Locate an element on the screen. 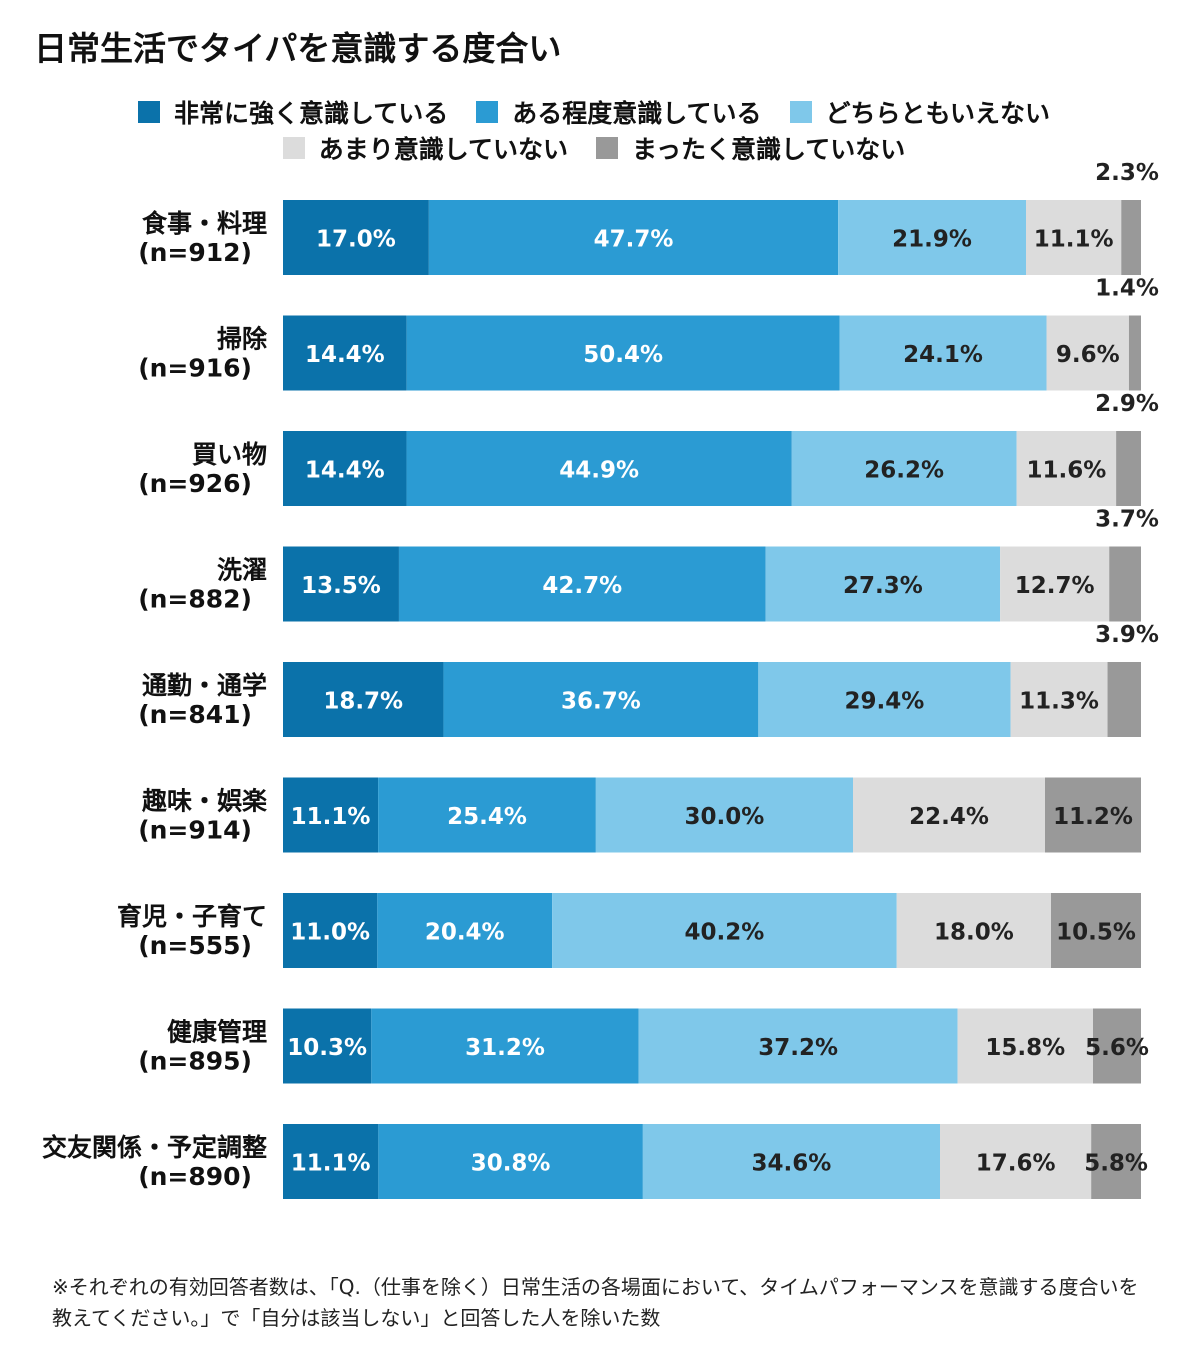 Image resolution: width=1188 pixels, height=1350 pixels. legend-label: どちらともいえない is located at coordinates (938, 113).